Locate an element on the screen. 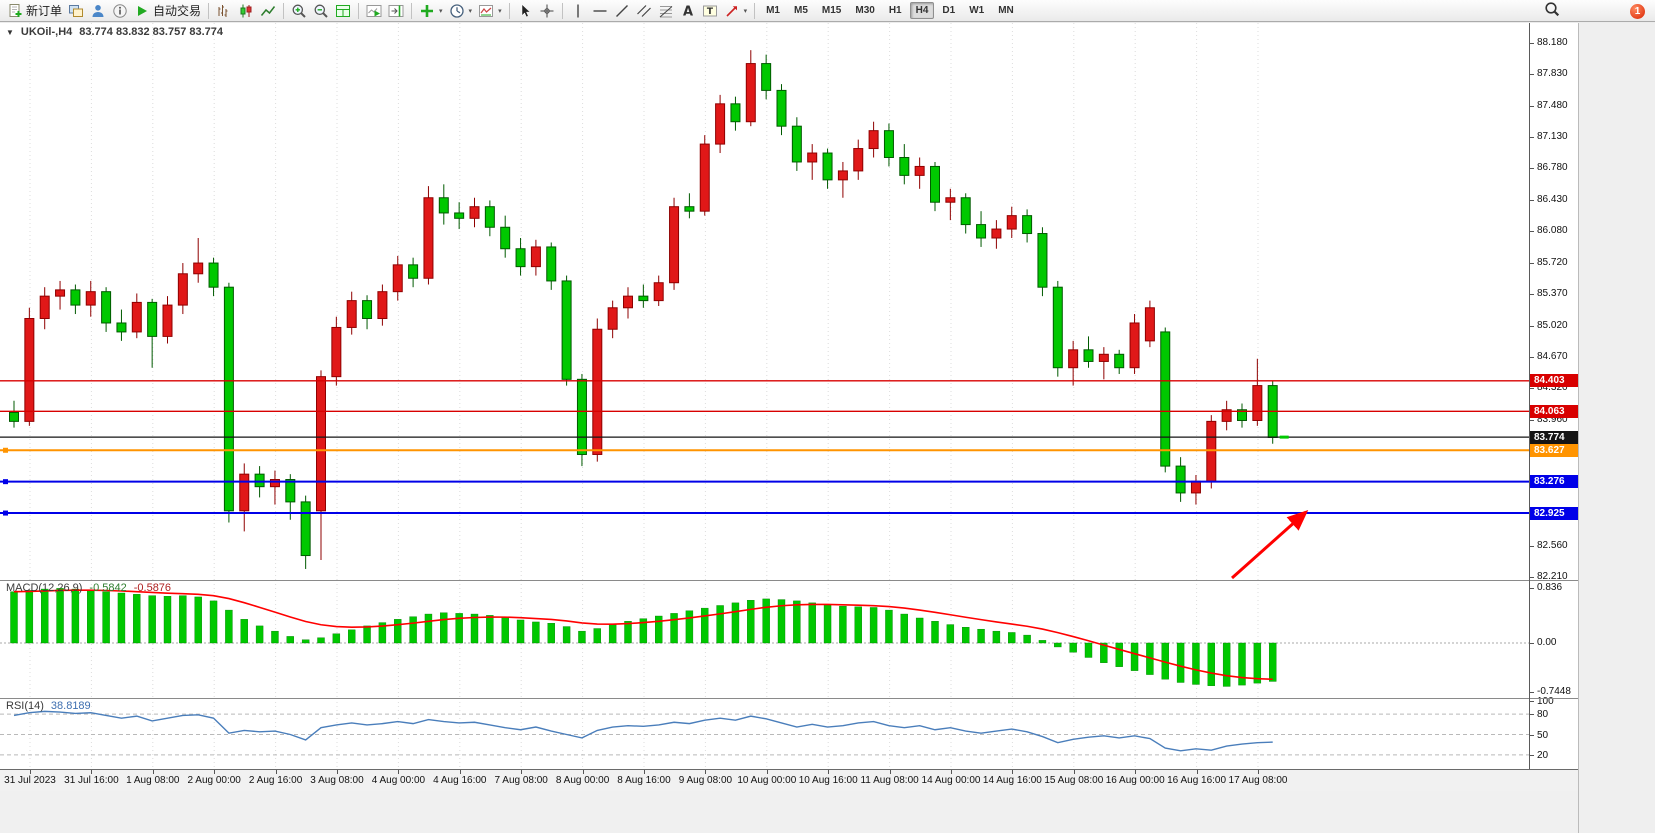 The image size is (1655, 833). toolbar-right: 1 is located at coordinates (1594, 11).